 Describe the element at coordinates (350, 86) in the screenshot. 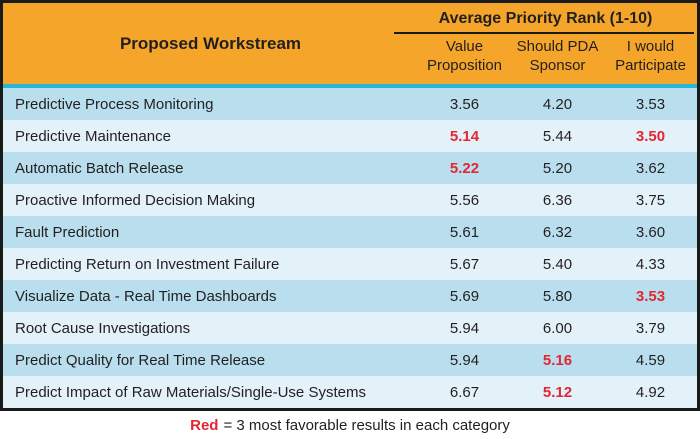

I see `header-accent-line` at that location.